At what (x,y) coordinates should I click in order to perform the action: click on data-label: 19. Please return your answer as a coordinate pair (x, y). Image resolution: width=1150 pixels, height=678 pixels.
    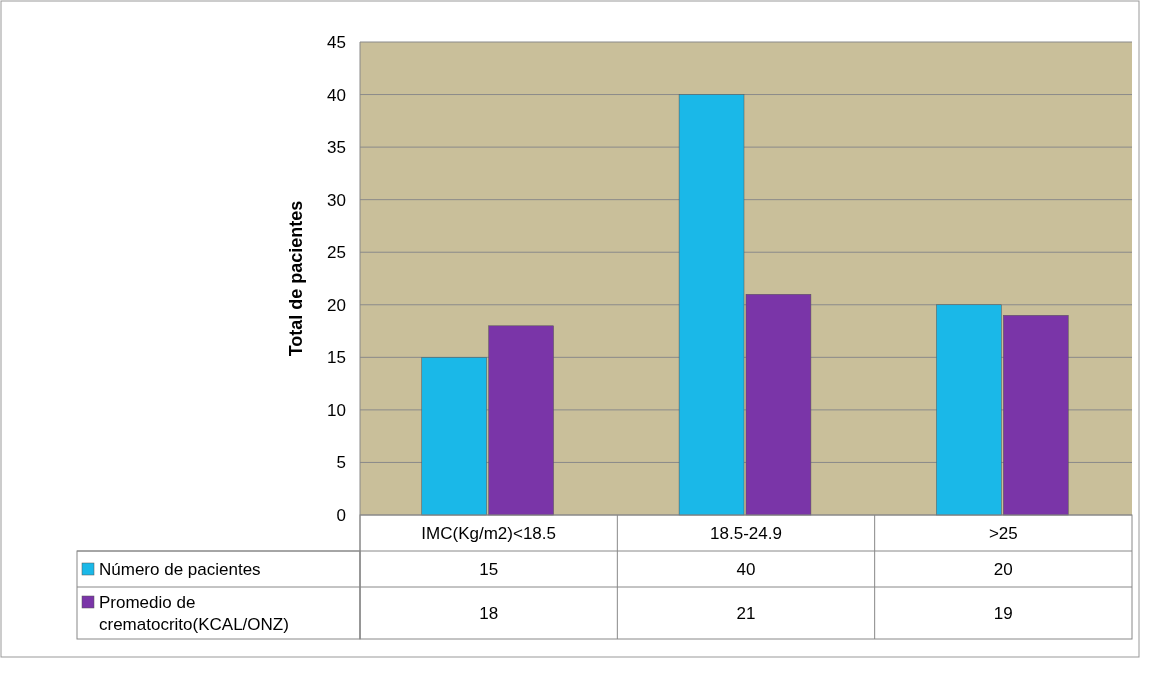
    Looking at the image, I should click on (1003, 613).